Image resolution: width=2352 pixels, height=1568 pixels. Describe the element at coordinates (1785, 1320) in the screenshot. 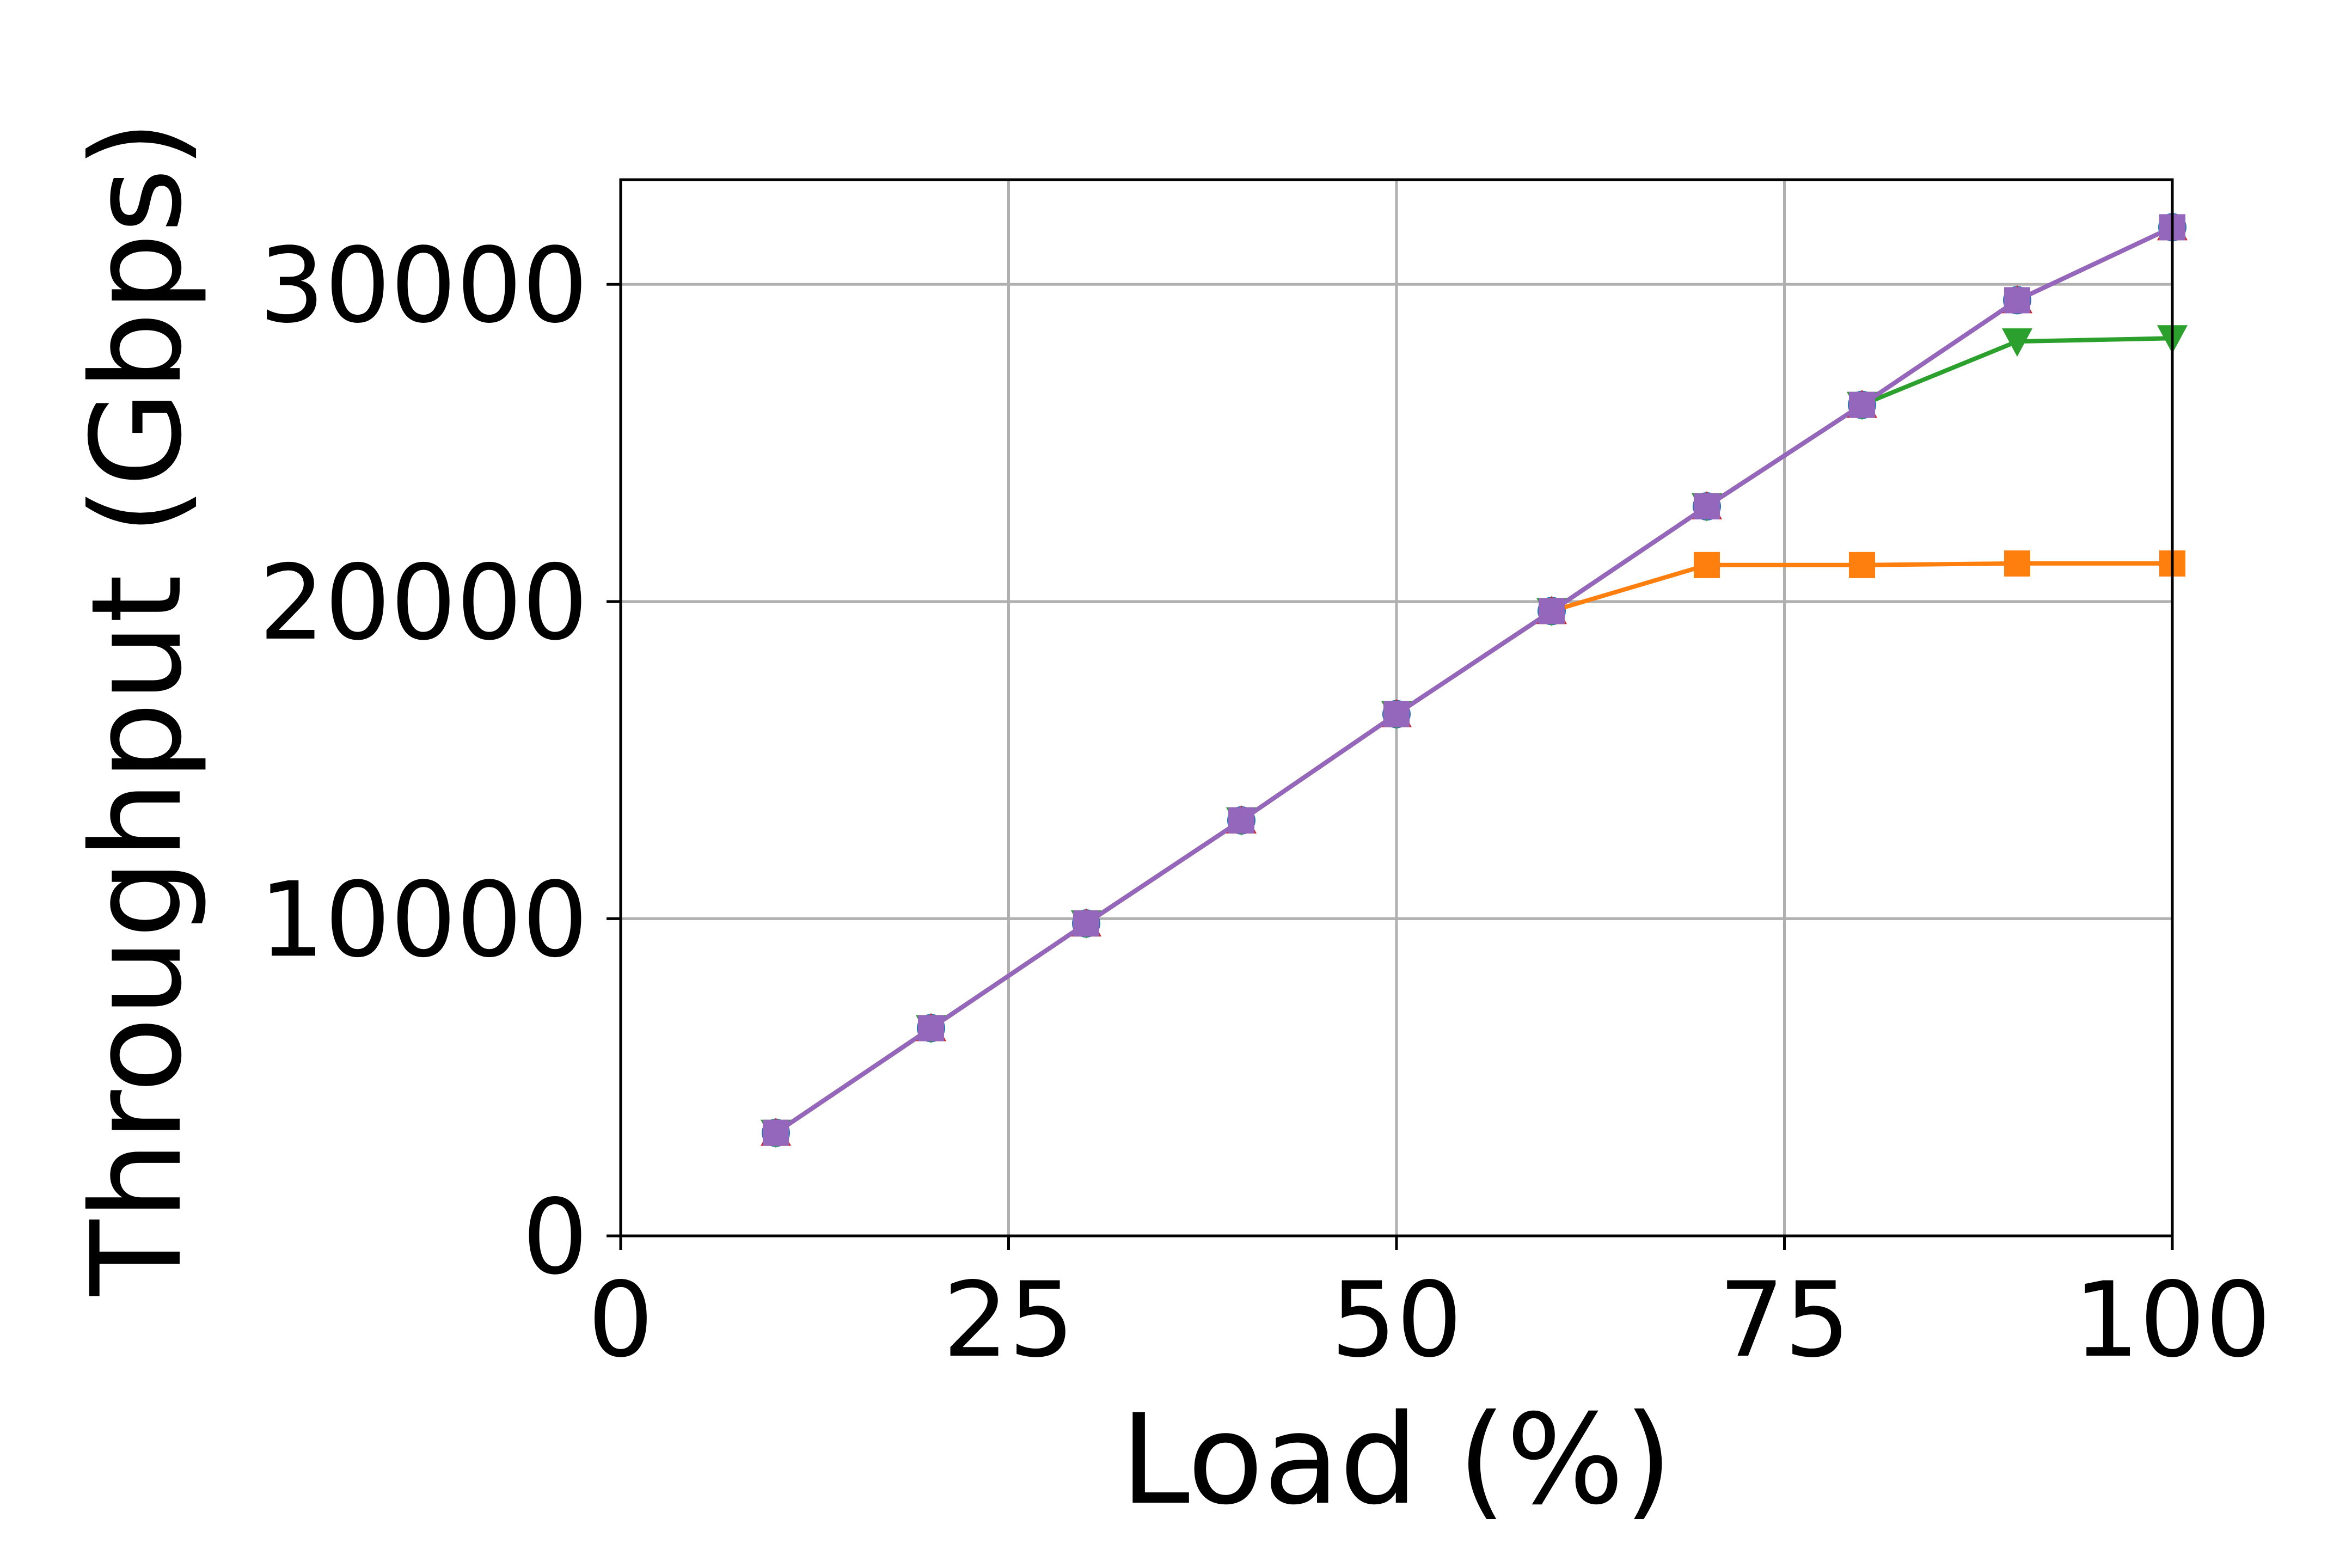

I see `x-tick-label: 75` at that location.